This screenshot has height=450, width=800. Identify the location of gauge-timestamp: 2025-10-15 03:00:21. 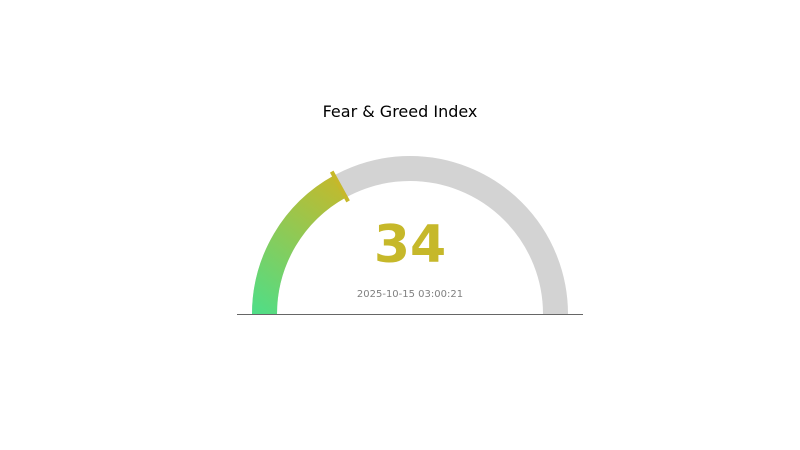
(410, 294).